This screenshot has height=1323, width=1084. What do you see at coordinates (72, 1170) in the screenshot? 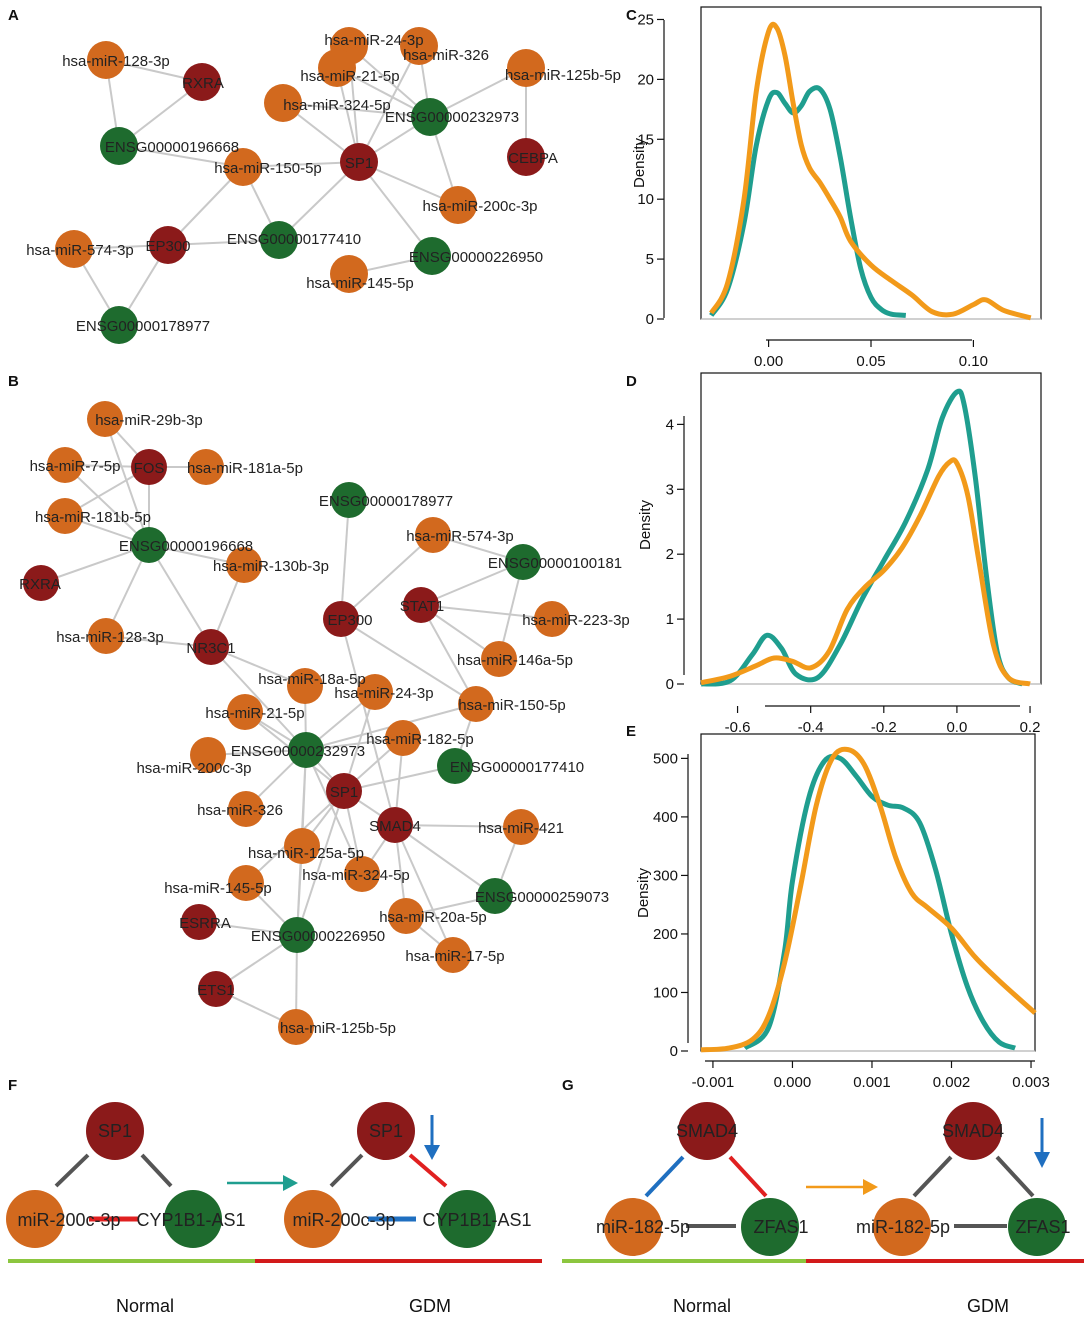
I see `edge-sp1-mir200c-normal` at bounding box center [72, 1170].